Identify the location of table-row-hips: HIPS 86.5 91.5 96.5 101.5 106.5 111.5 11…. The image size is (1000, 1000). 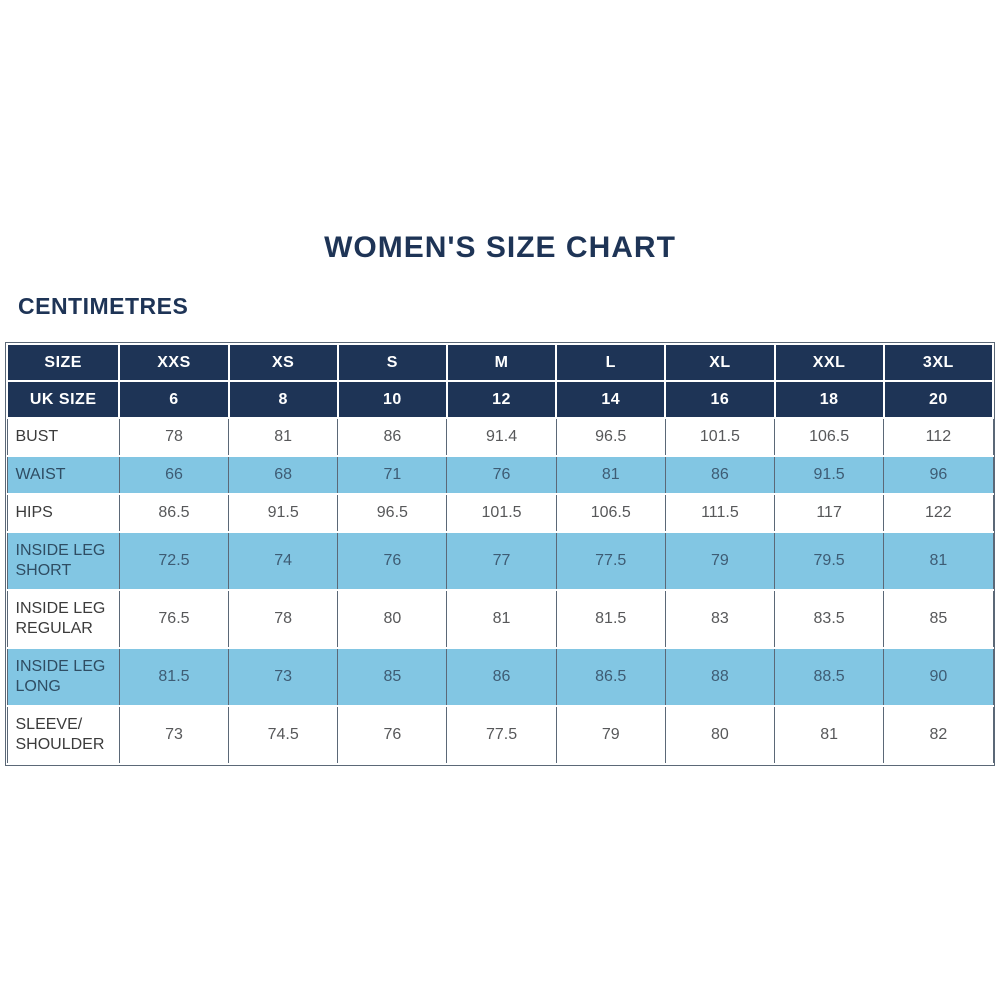
(500, 513).